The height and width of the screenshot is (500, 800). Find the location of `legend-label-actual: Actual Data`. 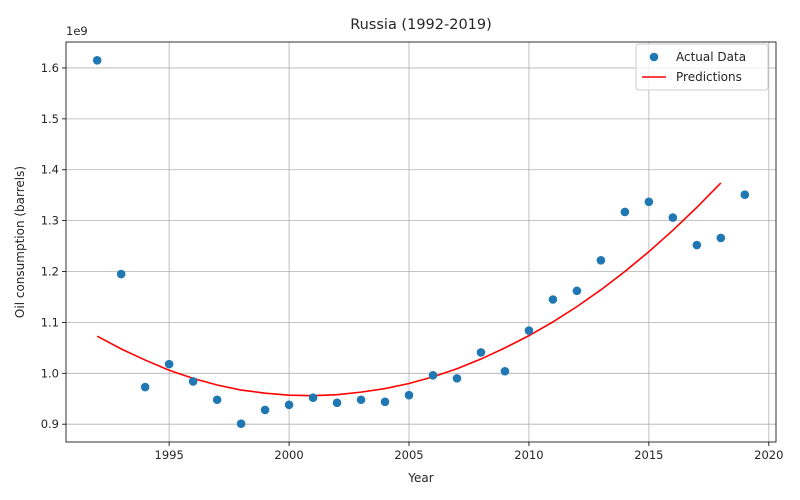

legend-label-actual: Actual Data is located at coordinates (711, 57).